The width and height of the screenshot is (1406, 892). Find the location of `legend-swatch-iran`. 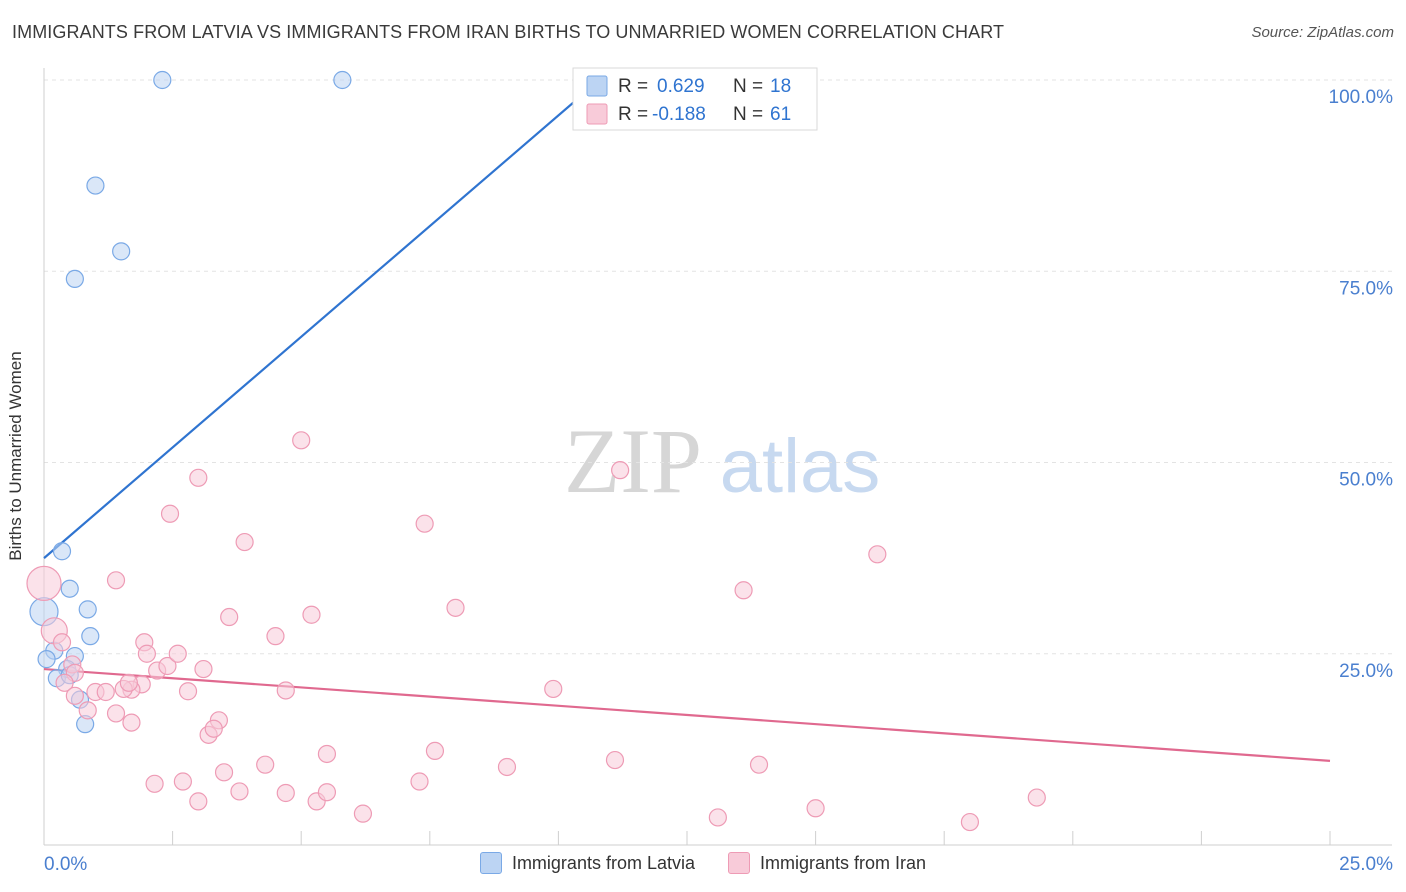

legend-swatch-iran is located at coordinates (739, 863).